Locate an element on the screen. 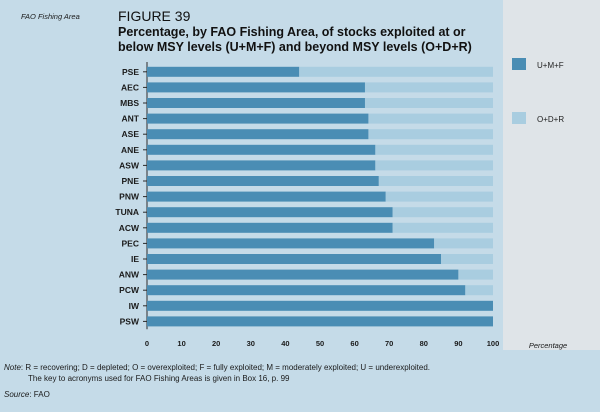  x-tick-label: 10 is located at coordinates (181, 343).